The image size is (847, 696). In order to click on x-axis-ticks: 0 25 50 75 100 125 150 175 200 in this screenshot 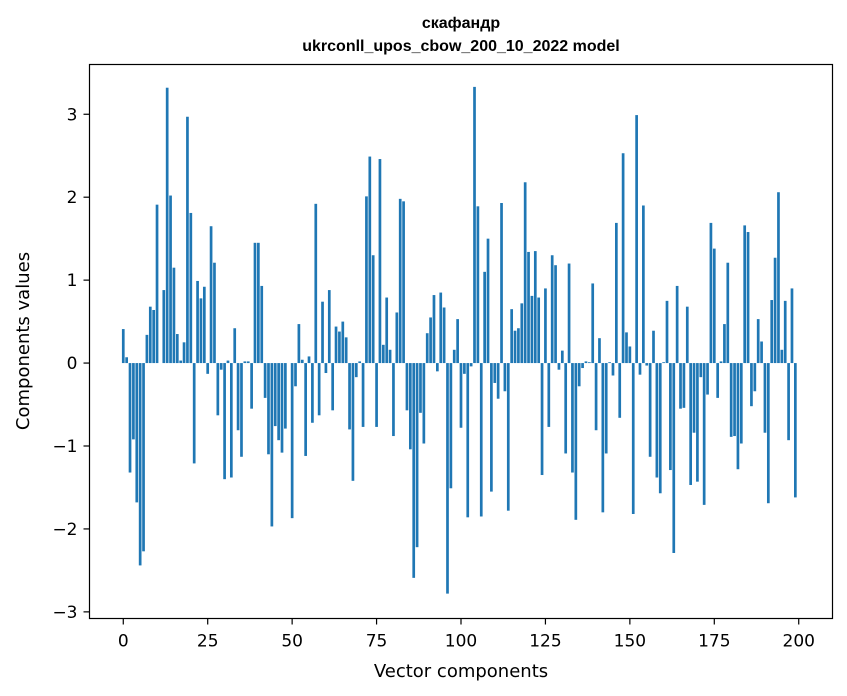, I will do `click(466, 635)`.